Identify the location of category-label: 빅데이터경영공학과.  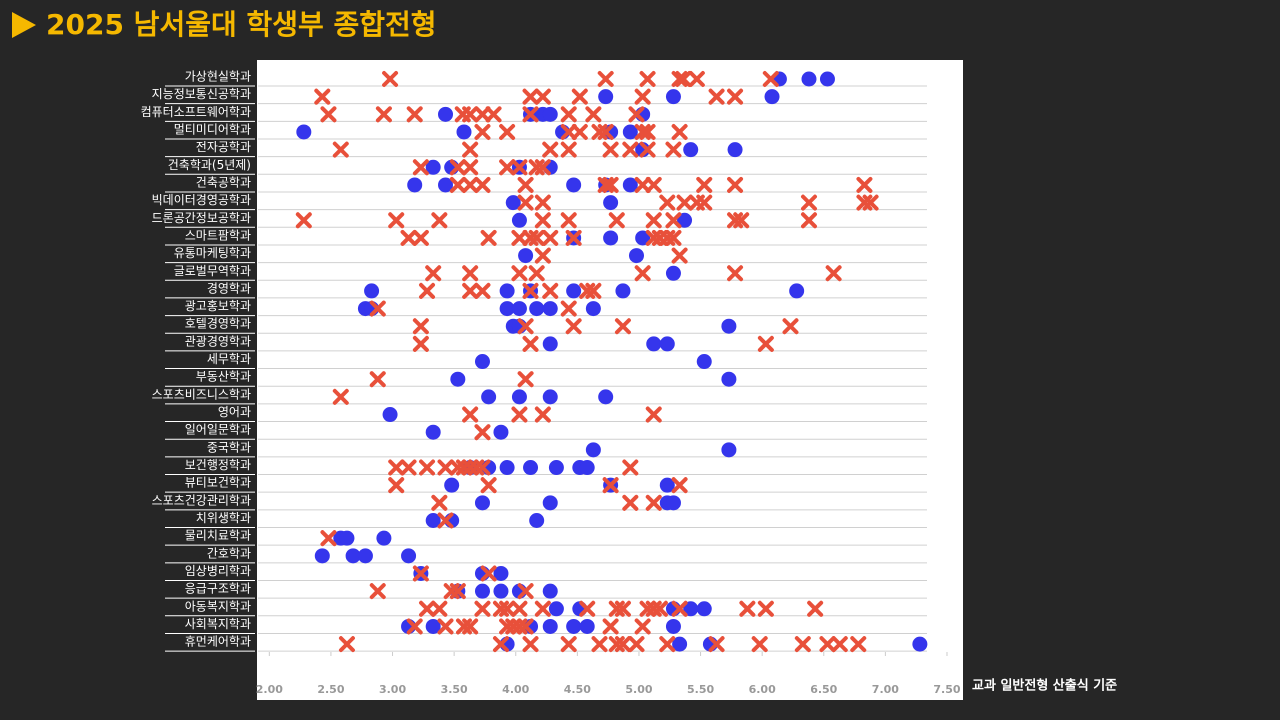
(201, 200).